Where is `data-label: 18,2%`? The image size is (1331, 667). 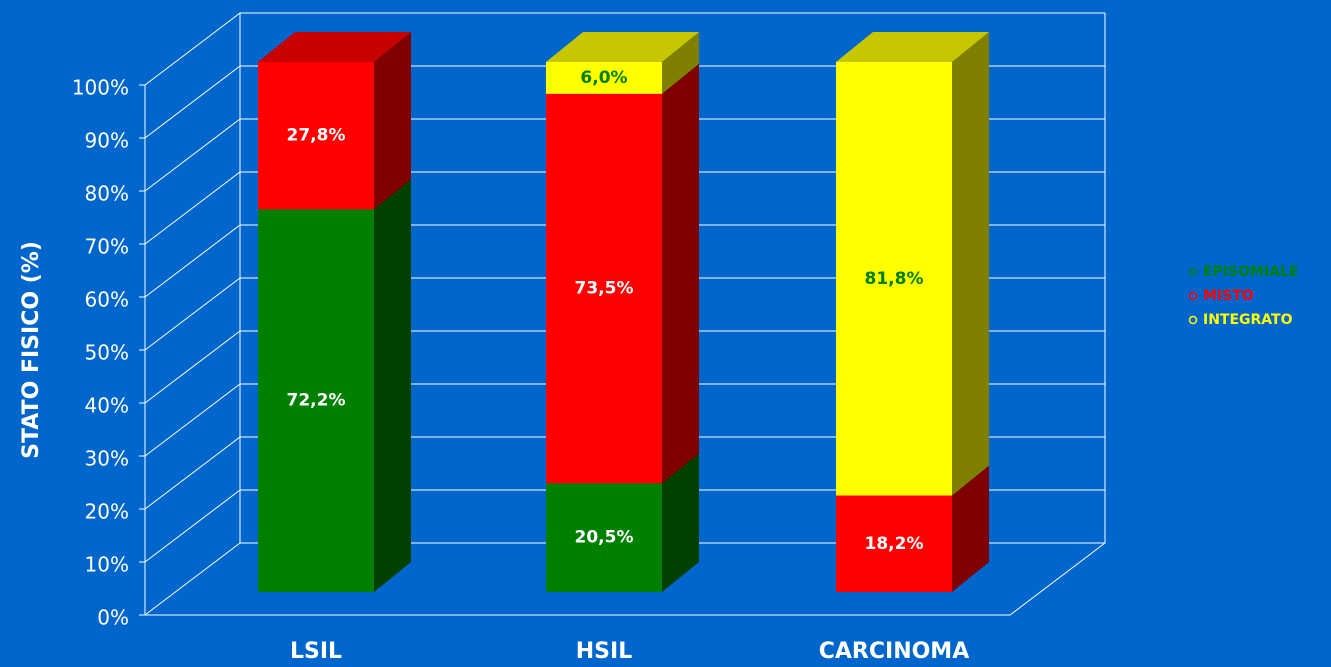 data-label: 18,2% is located at coordinates (894, 544).